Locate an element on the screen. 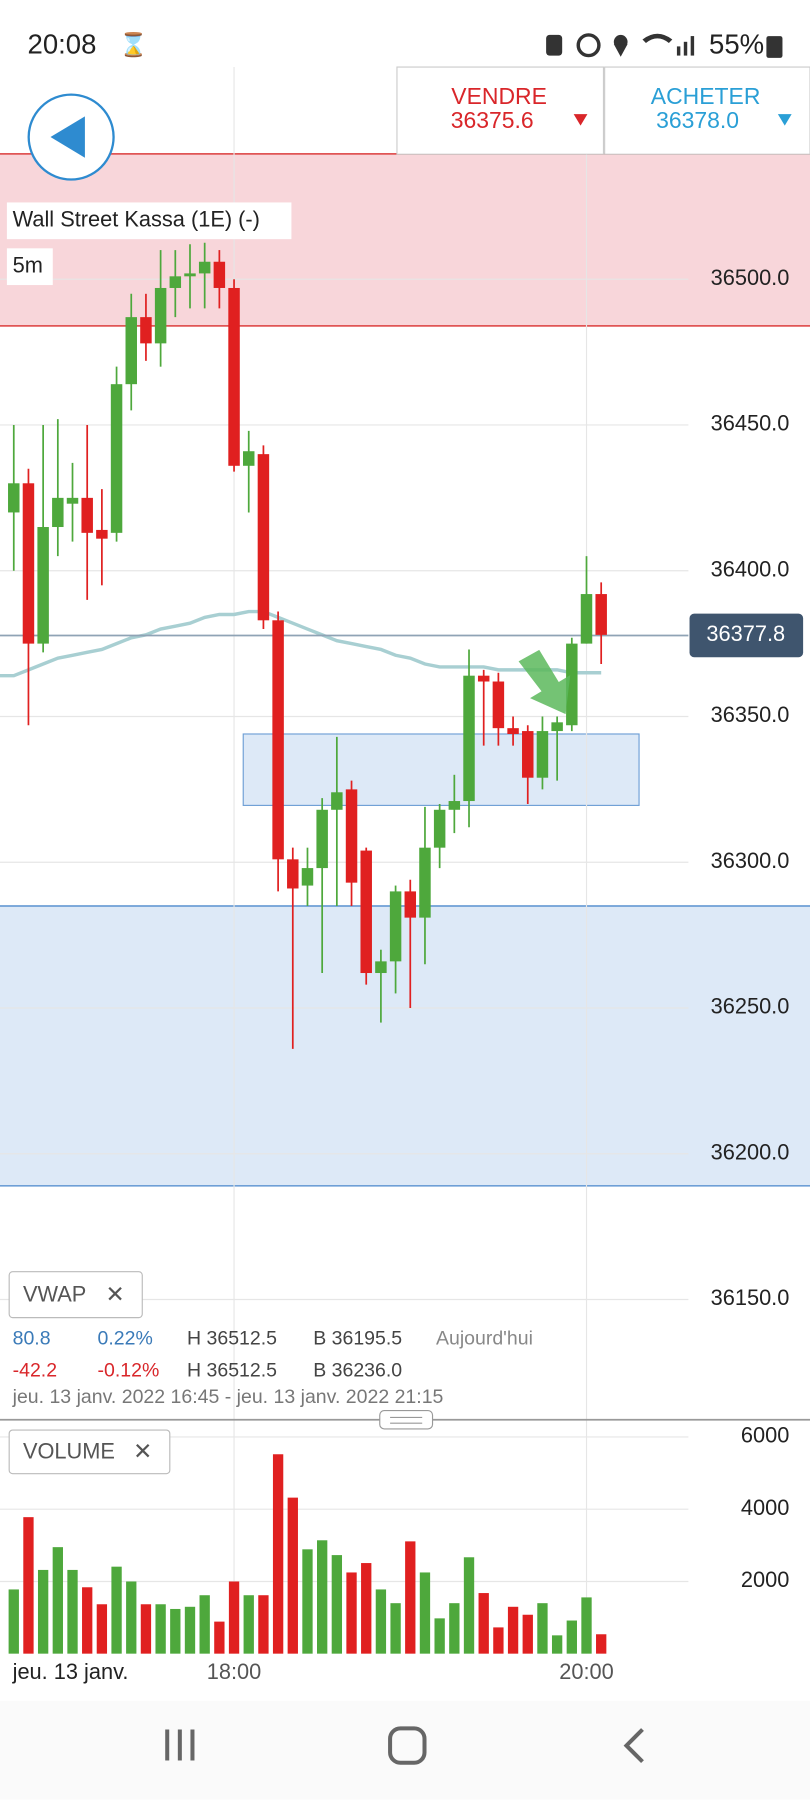 The height and width of the screenshot is (1800, 810). info-value: -42.2 is located at coordinates (35, 1371).